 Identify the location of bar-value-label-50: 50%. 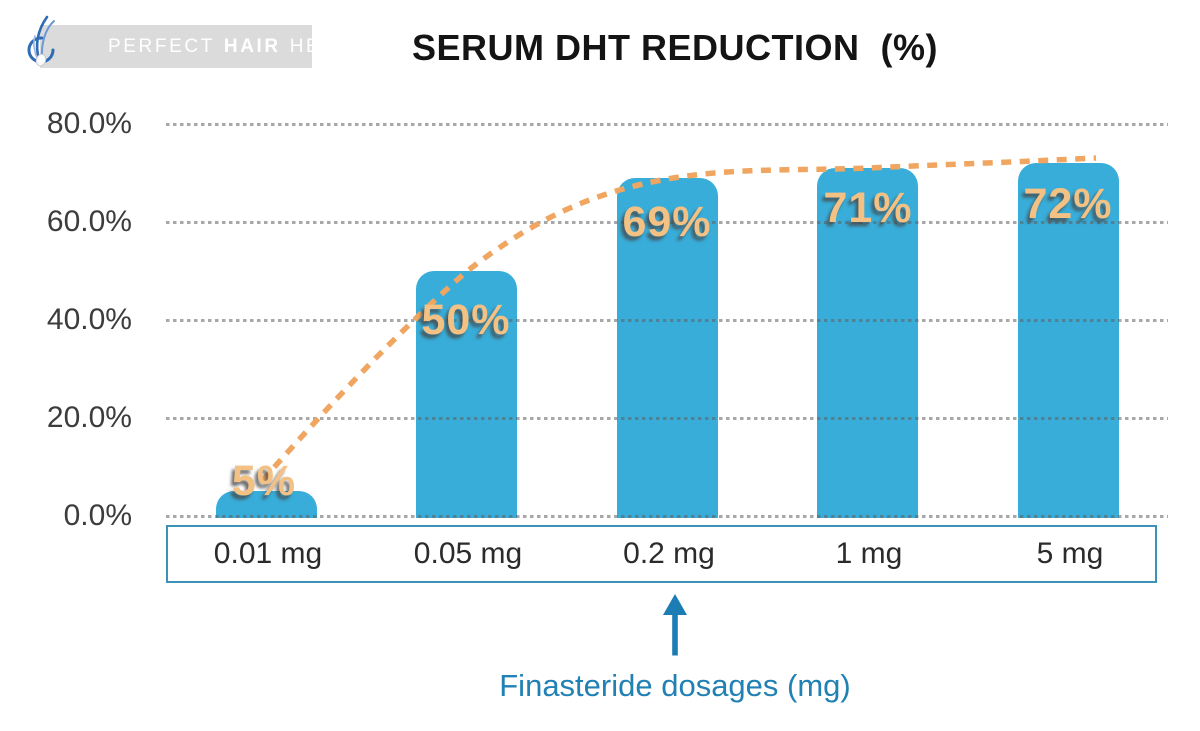
(466, 320).